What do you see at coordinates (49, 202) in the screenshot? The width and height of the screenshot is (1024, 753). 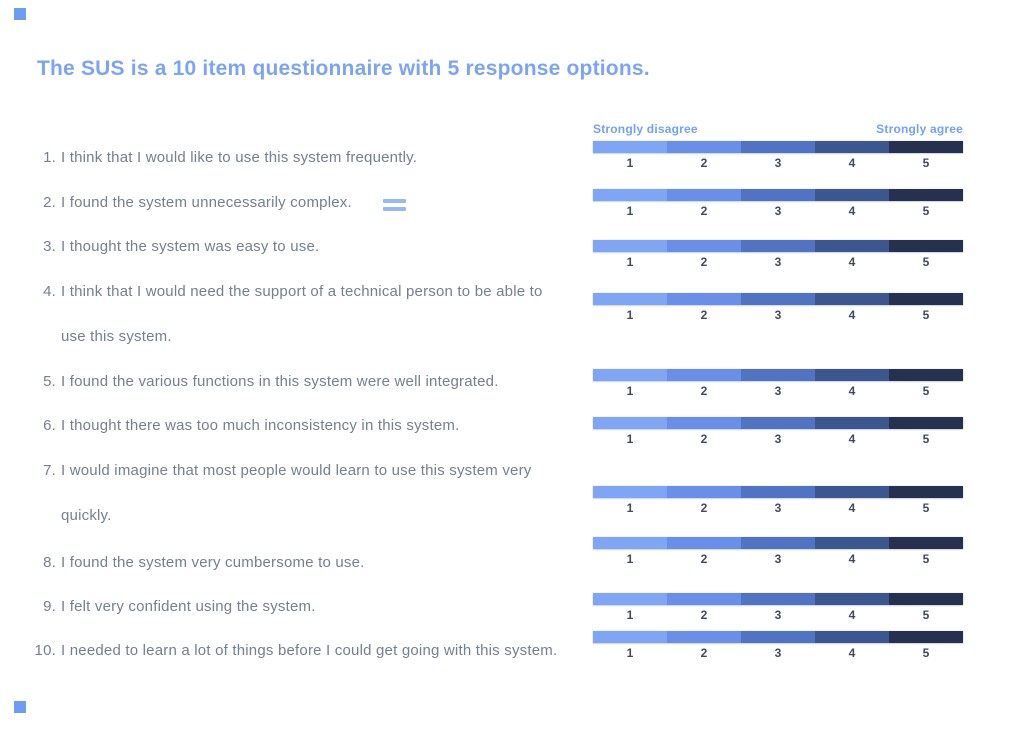 I see `question-number: 2.` at bounding box center [49, 202].